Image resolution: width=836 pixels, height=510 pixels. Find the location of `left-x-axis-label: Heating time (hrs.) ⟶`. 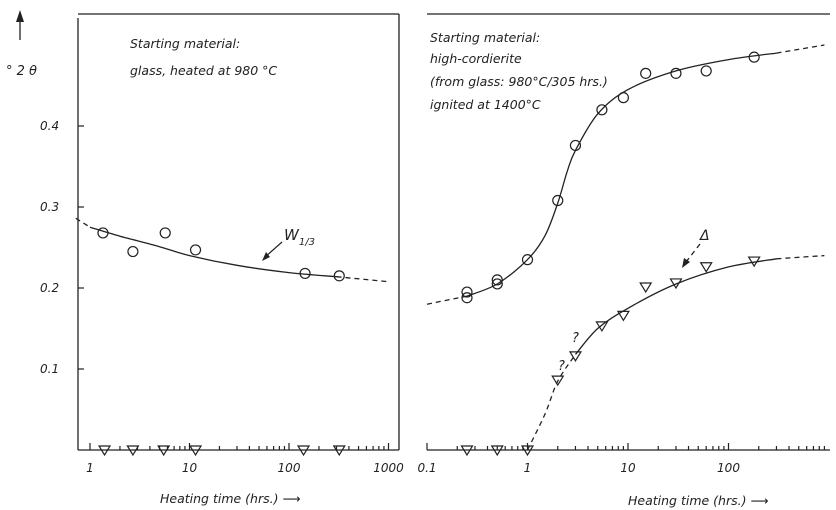

left-x-axis-label: Heating time (hrs.) ⟶ is located at coordinates (230, 498).